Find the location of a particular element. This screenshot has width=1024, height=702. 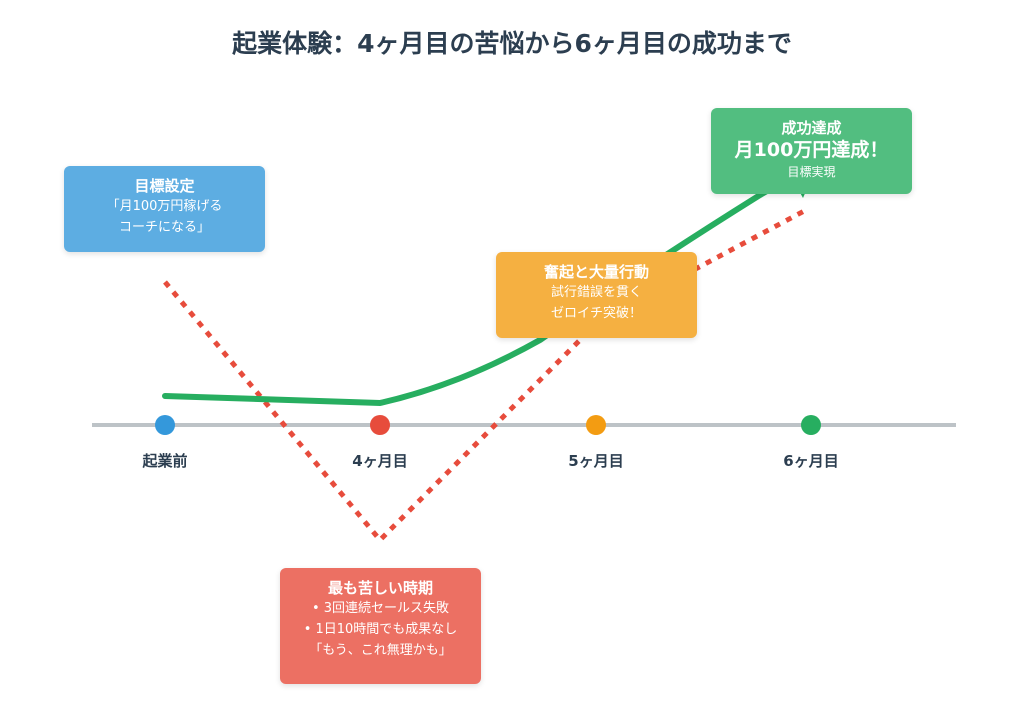

goal-heading: 目標設定 is located at coordinates (164, 186).